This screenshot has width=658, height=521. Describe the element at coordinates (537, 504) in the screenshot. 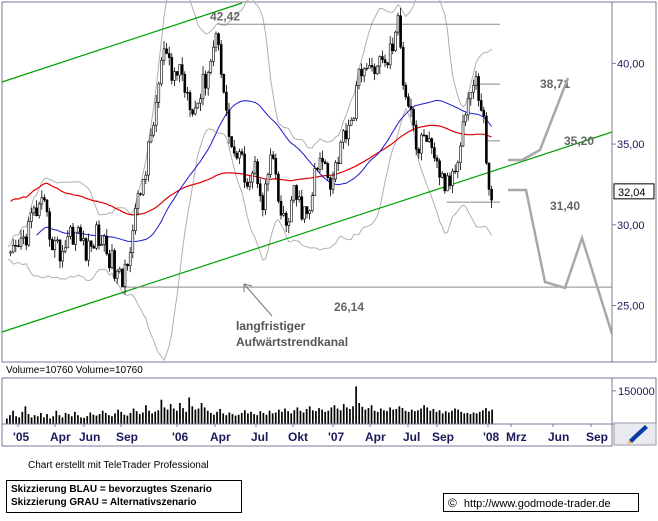

I see `source-url: http://www.godmode-trader.de` at that location.